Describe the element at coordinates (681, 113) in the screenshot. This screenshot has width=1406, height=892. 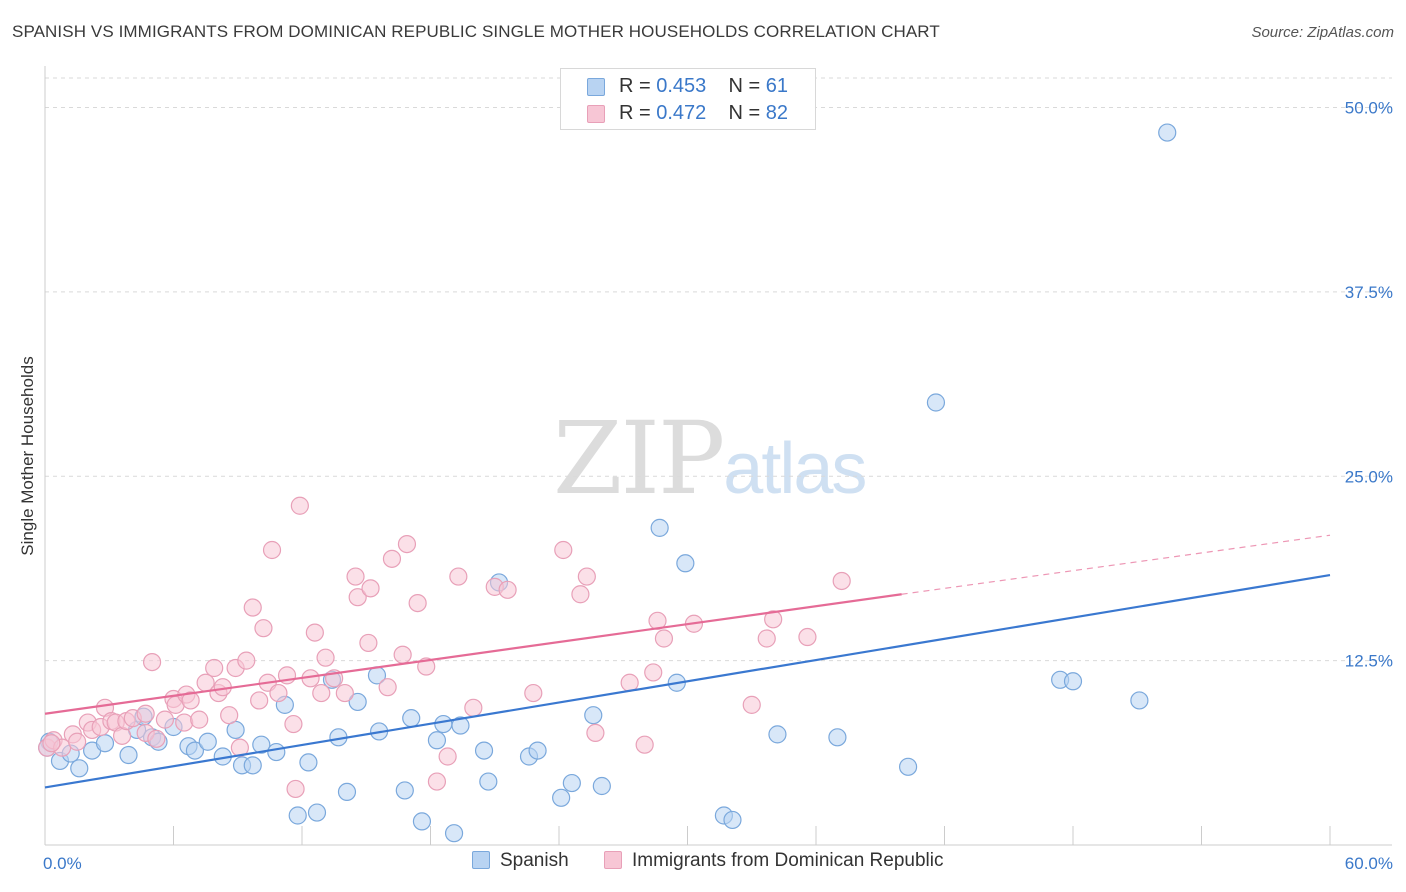
I see `legend-r-value: 0.472` at that location.